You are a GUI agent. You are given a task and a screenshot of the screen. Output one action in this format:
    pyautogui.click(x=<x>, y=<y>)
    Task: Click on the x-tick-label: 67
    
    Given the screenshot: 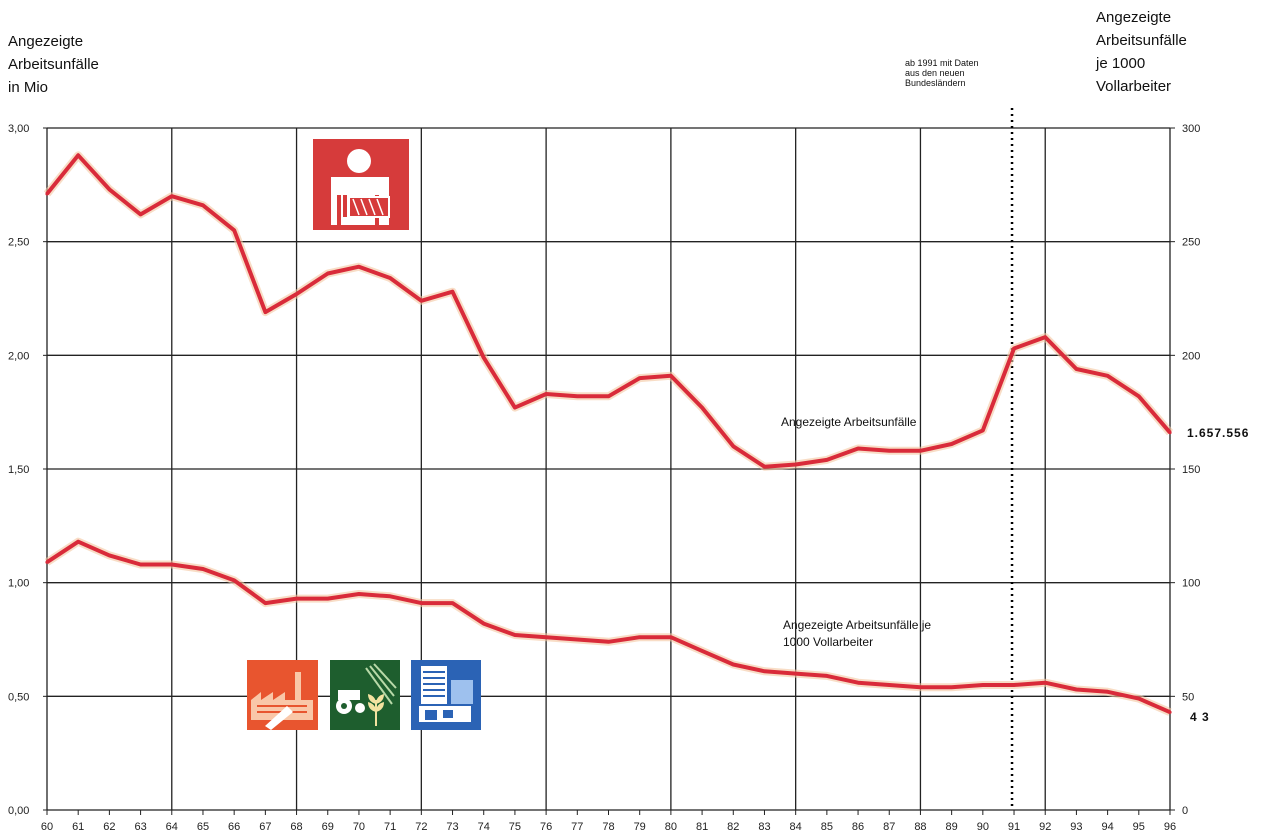 What is the action you would take?
    pyautogui.click(x=265, y=827)
    